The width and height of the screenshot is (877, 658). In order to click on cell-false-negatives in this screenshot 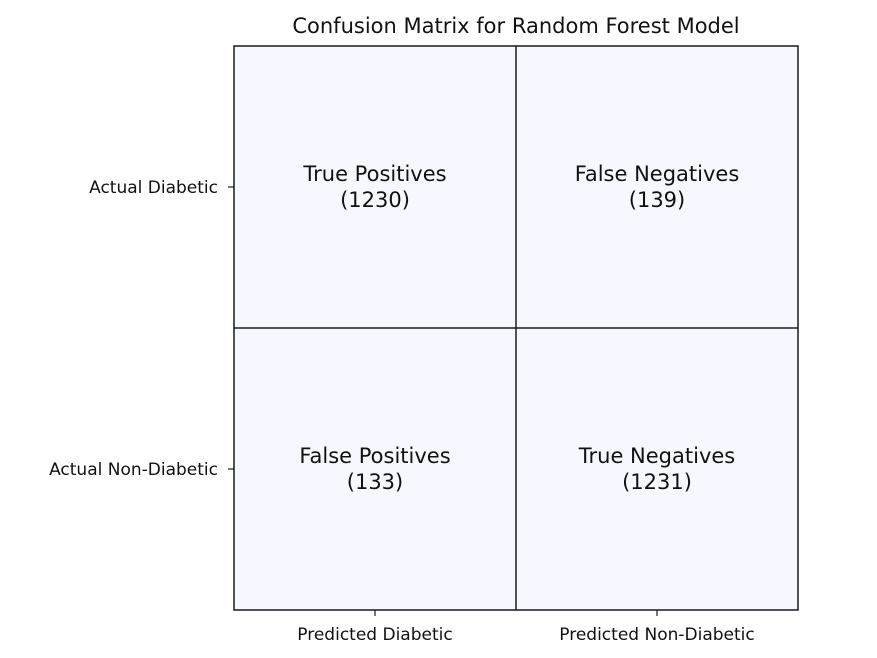, I will do `click(657, 187)`.